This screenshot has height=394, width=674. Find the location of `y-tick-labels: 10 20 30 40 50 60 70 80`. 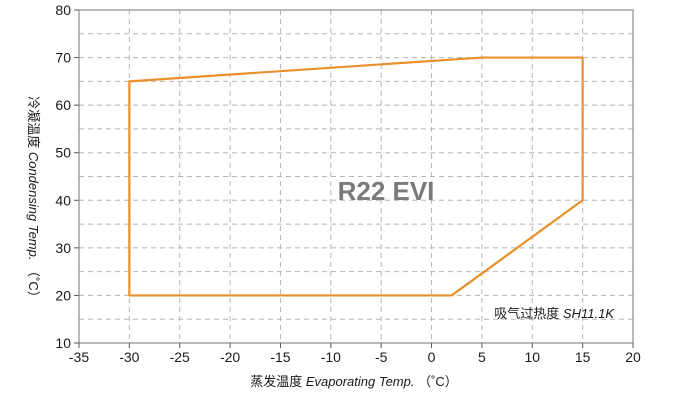

y-tick-labels: 10 20 30 40 50 60 70 80 is located at coordinates (63, 176).